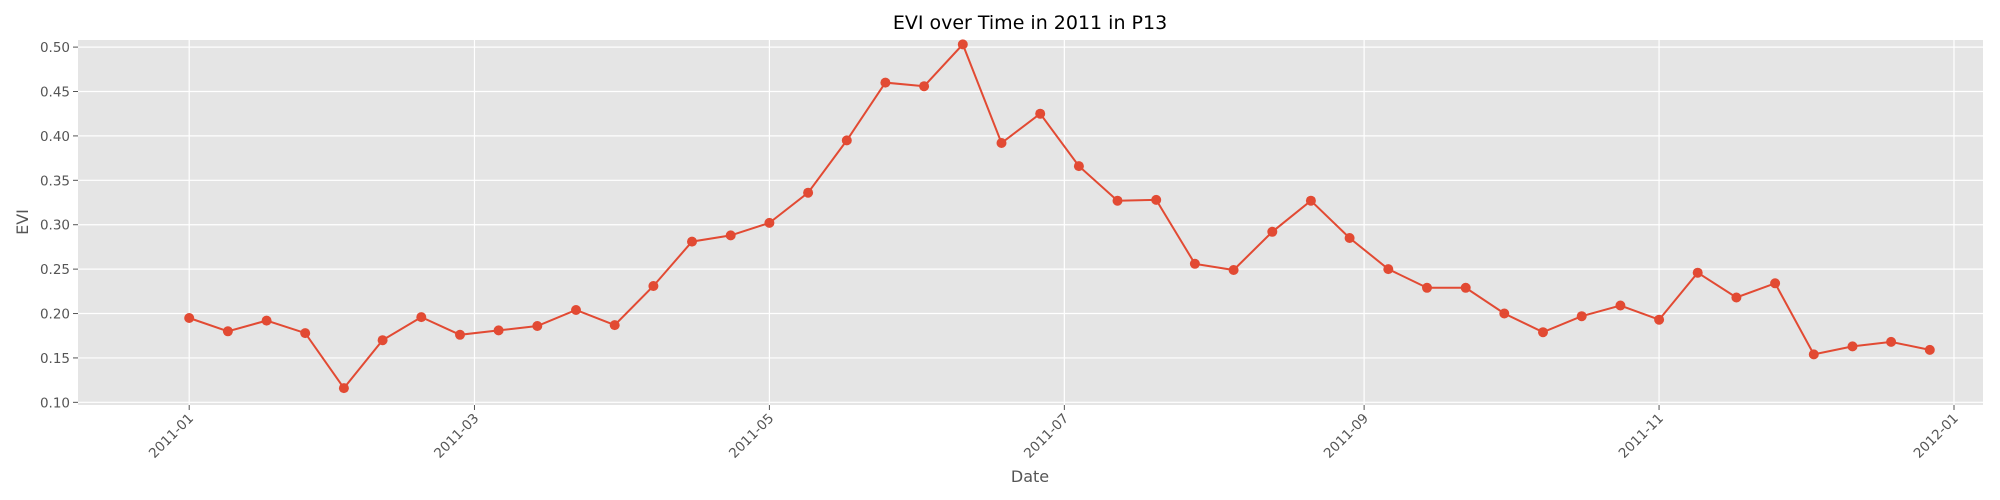  I want to click on y-tick-label: 0.50, so click(55, 48).